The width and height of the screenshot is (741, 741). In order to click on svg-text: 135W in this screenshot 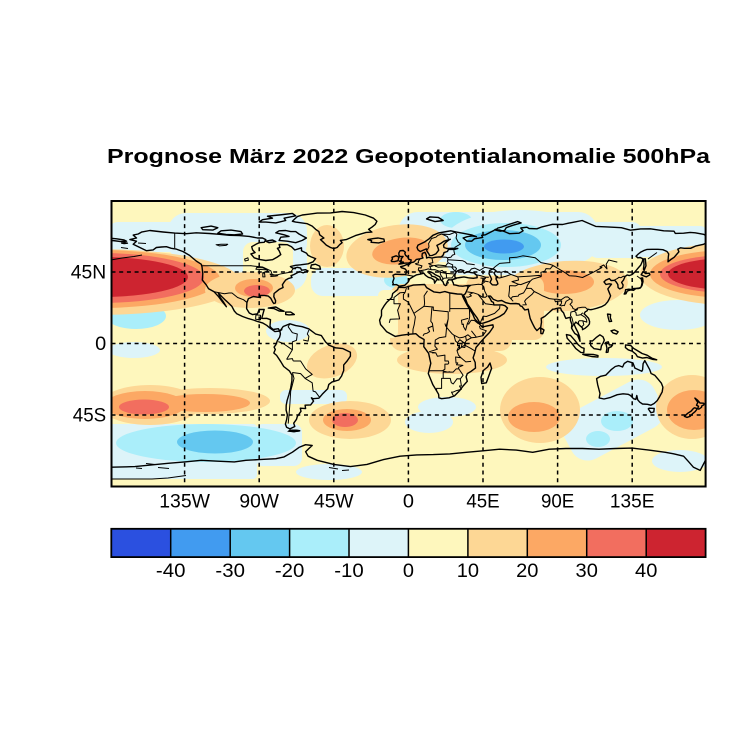, I will do `click(184, 502)`.